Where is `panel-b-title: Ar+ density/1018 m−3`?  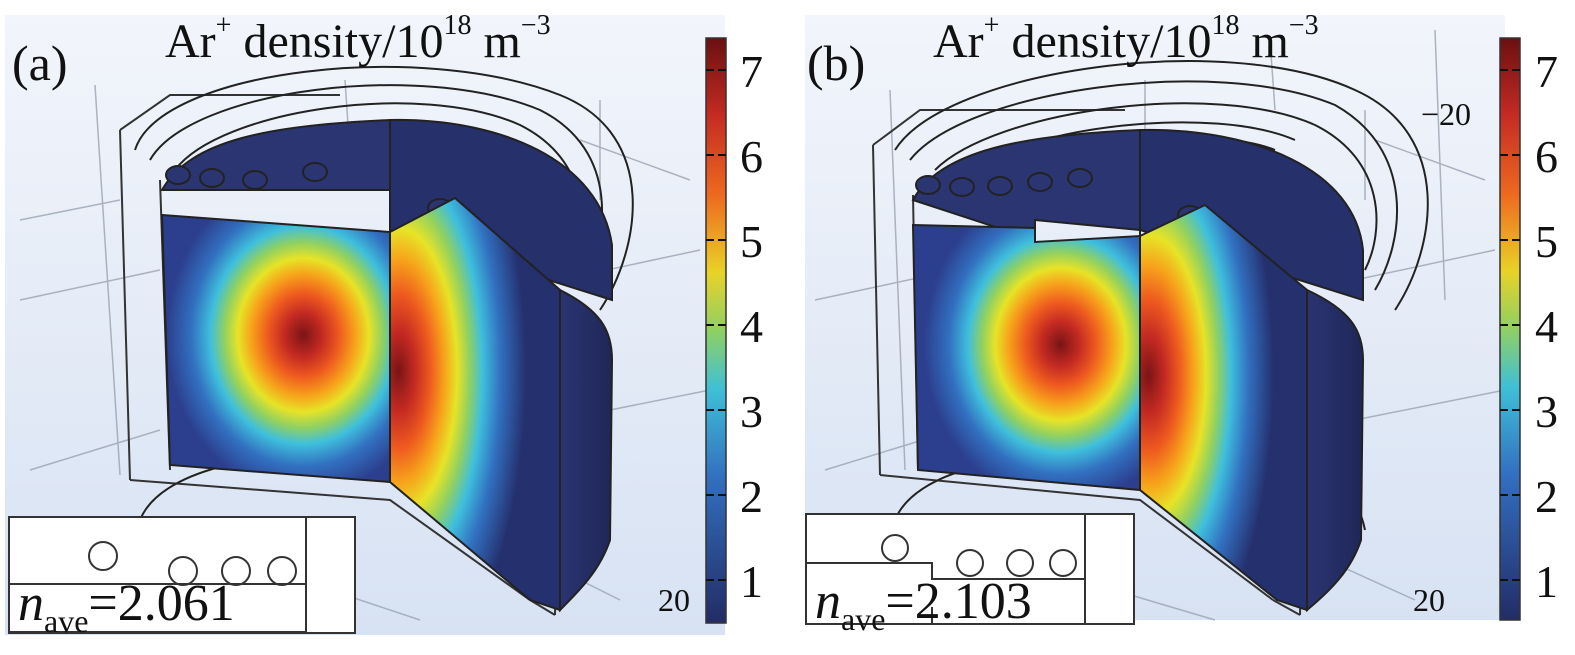
panel-b-title: Ar+ density/1018 m−3 is located at coordinates (1126, 39).